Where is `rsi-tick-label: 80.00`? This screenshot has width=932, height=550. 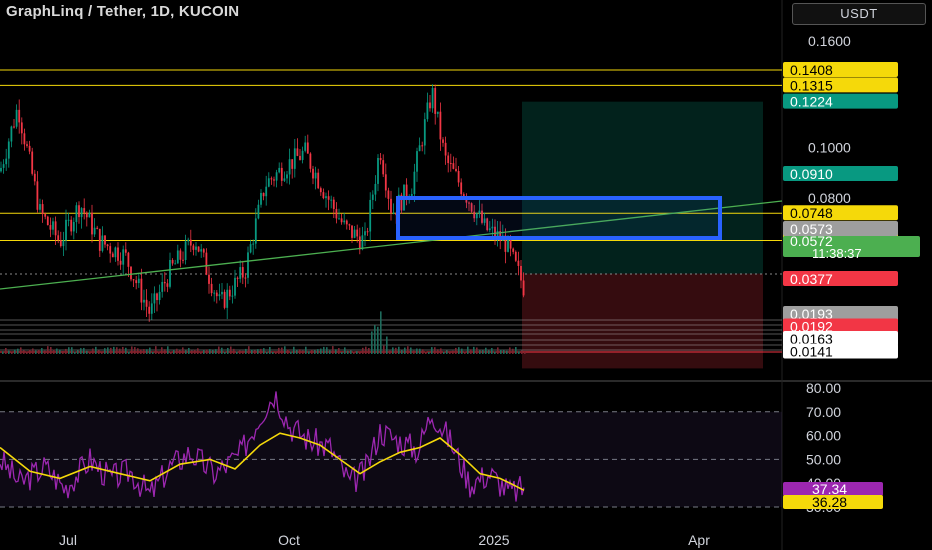 rsi-tick-label: 80.00 is located at coordinates (823, 388).